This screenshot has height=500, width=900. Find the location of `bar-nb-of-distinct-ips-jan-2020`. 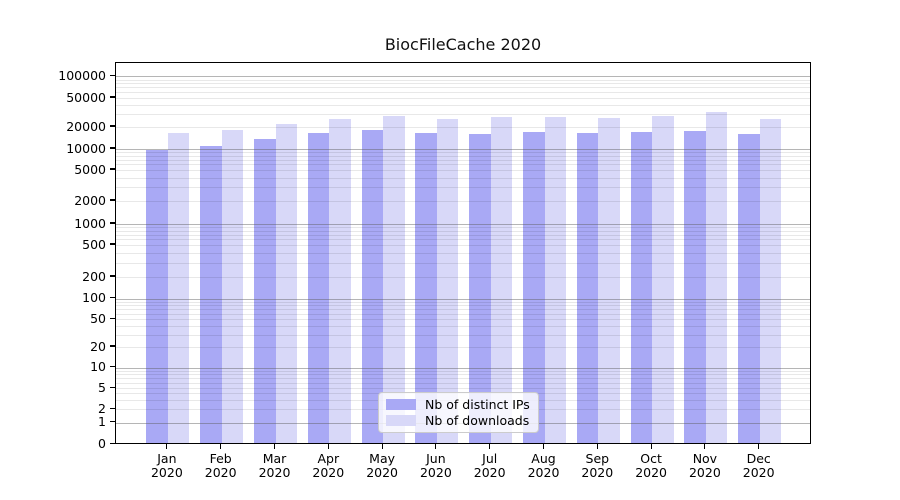

bar-nb-of-distinct-ips-jan-2020 is located at coordinates (157, 296).